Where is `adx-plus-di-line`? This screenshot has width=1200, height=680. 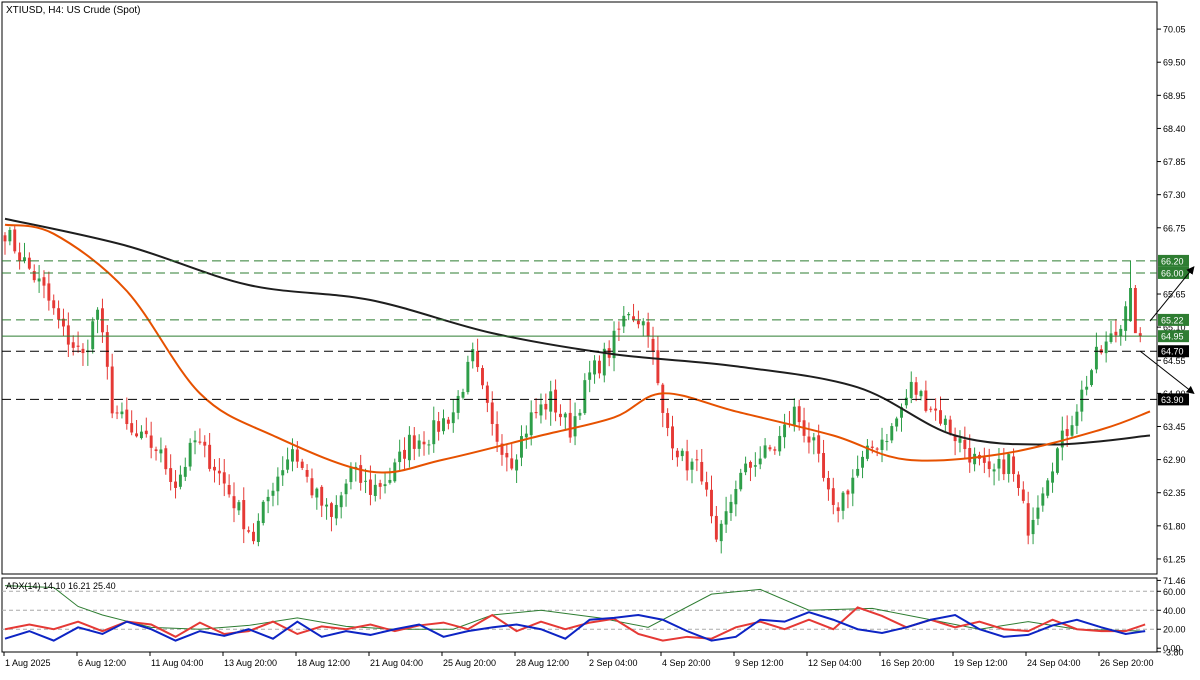
adx-plus-di-line is located at coordinates (575, 624).